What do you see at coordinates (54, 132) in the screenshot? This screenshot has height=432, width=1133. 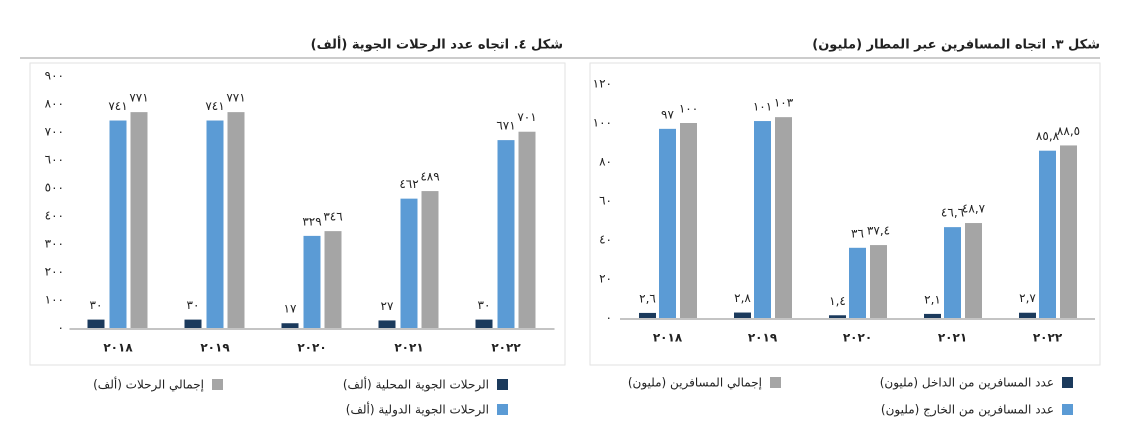 I see `y-tick-label: ٧٠٠` at bounding box center [54, 132].